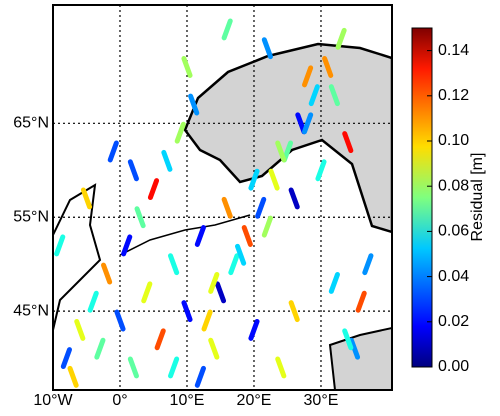 The image size is (500, 416). What do you see at coordinates (453, 231) in the screenshot?
I see `colorbar-tick-label: 0.06` at bounding box center [453, 231].